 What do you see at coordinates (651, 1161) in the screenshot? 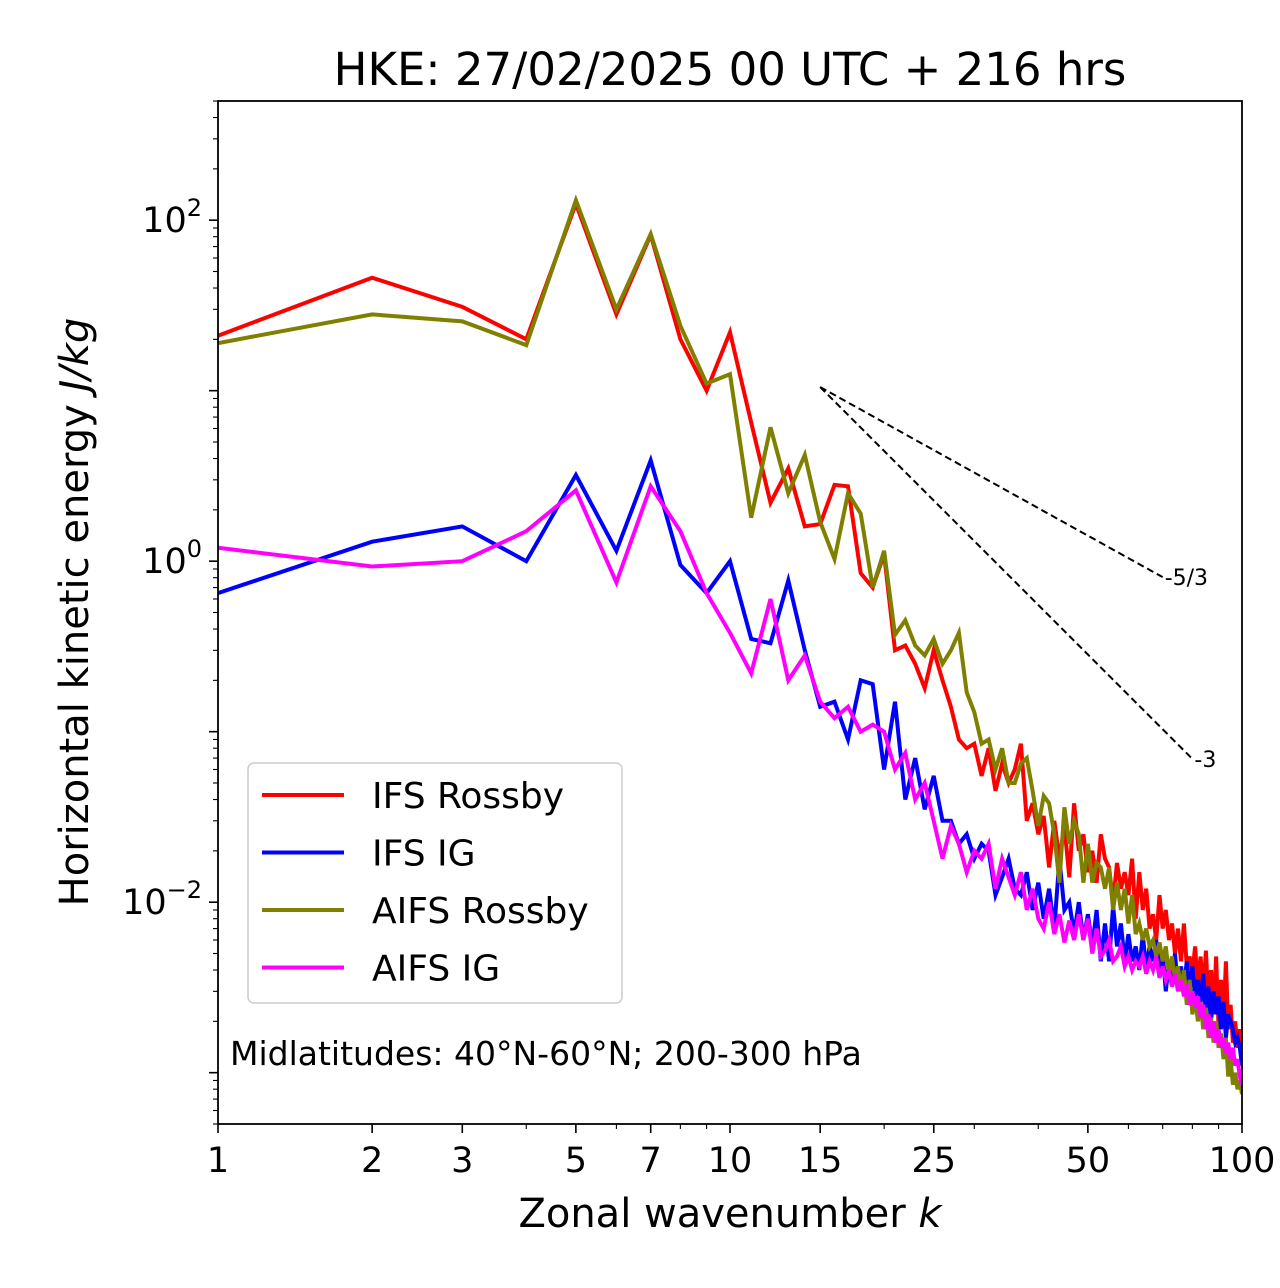
I see `x-tick-label: 7` at bounding box center [651, 1161].